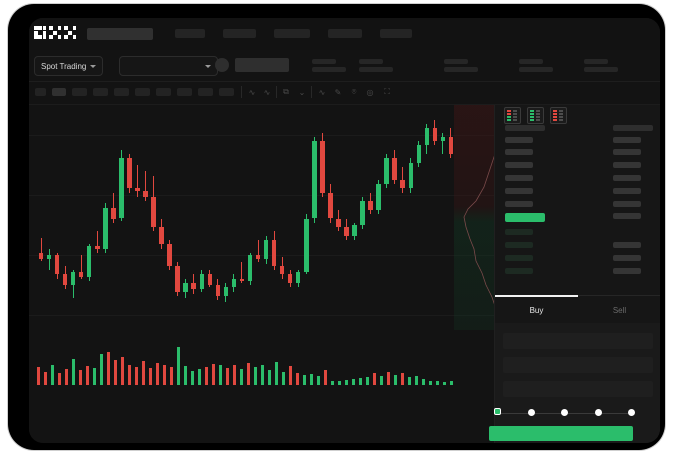  Describe the element at coordinates (276, 92) in the screenshot. I see `toolbar-separator` at that location.